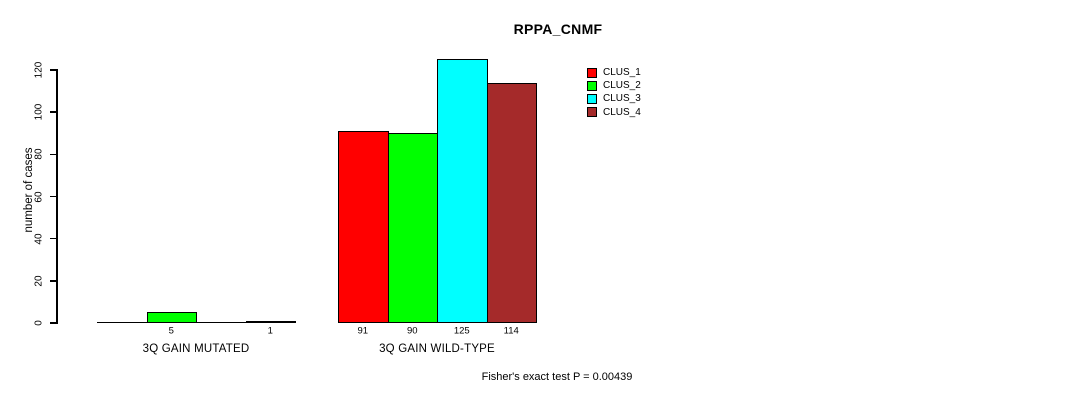 This screenshot has width=1090, height=400. Describe the element at coordinates (270, 331) in the screenshot. I see `bar-count-label: 1` at that location.